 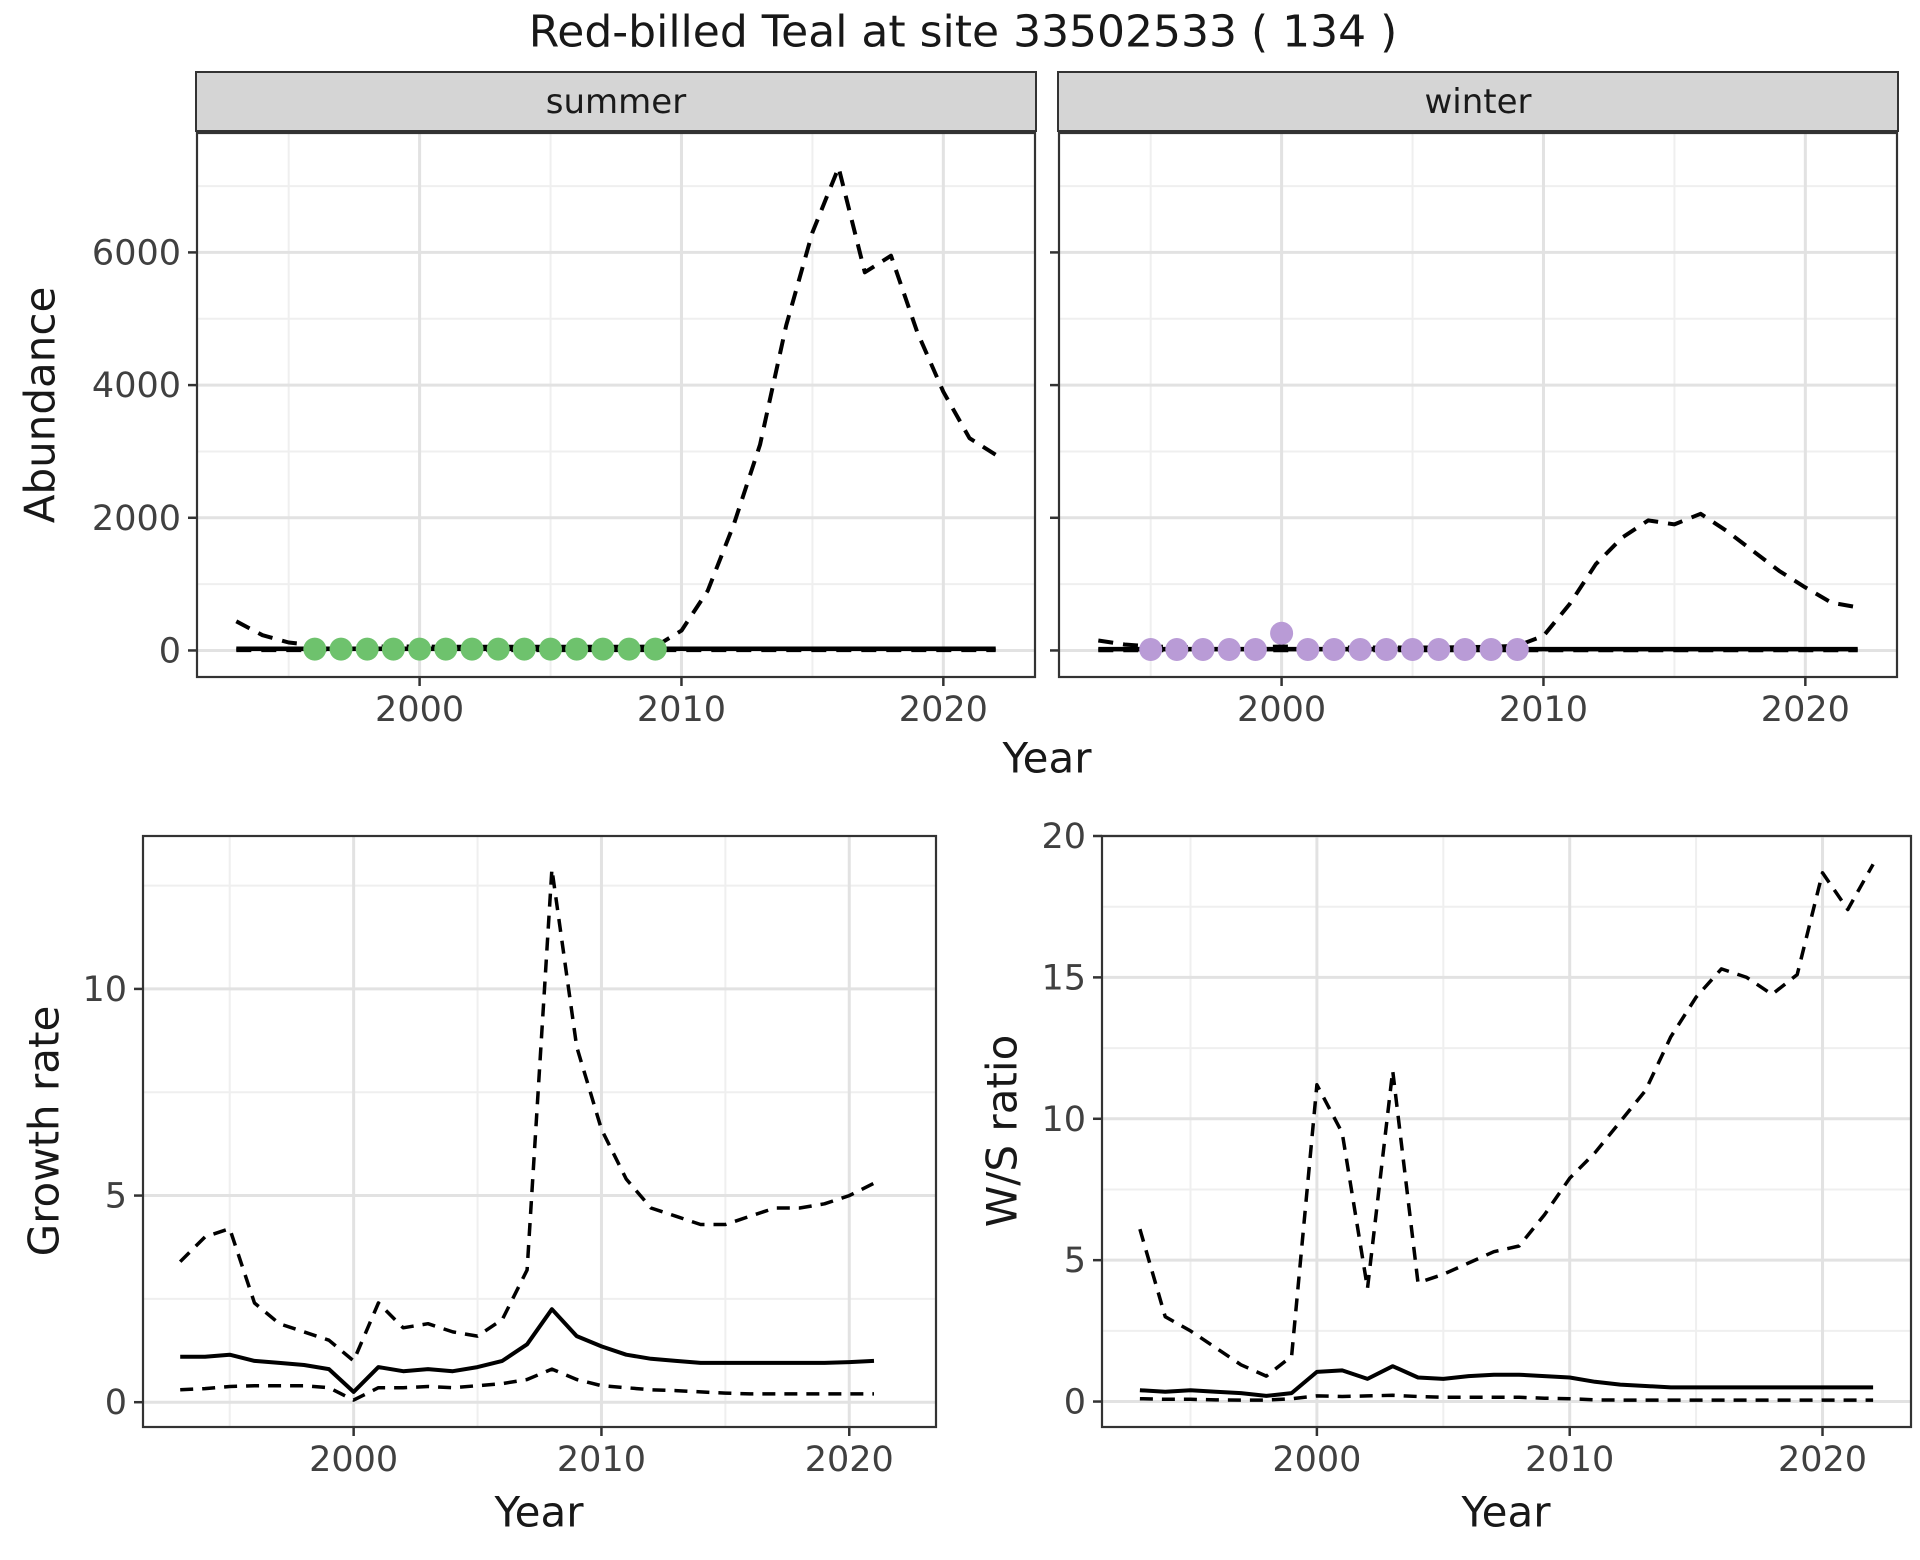 What do you see at coordinates (1063, 837) in the screenshot?
I see `y-tick-label: 20` at bounding box center [1063, 837].